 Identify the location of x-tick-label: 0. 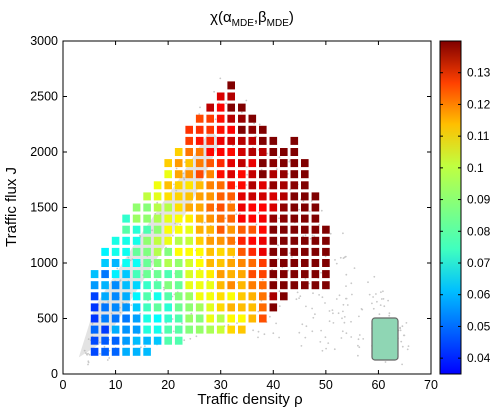
(63, 385).